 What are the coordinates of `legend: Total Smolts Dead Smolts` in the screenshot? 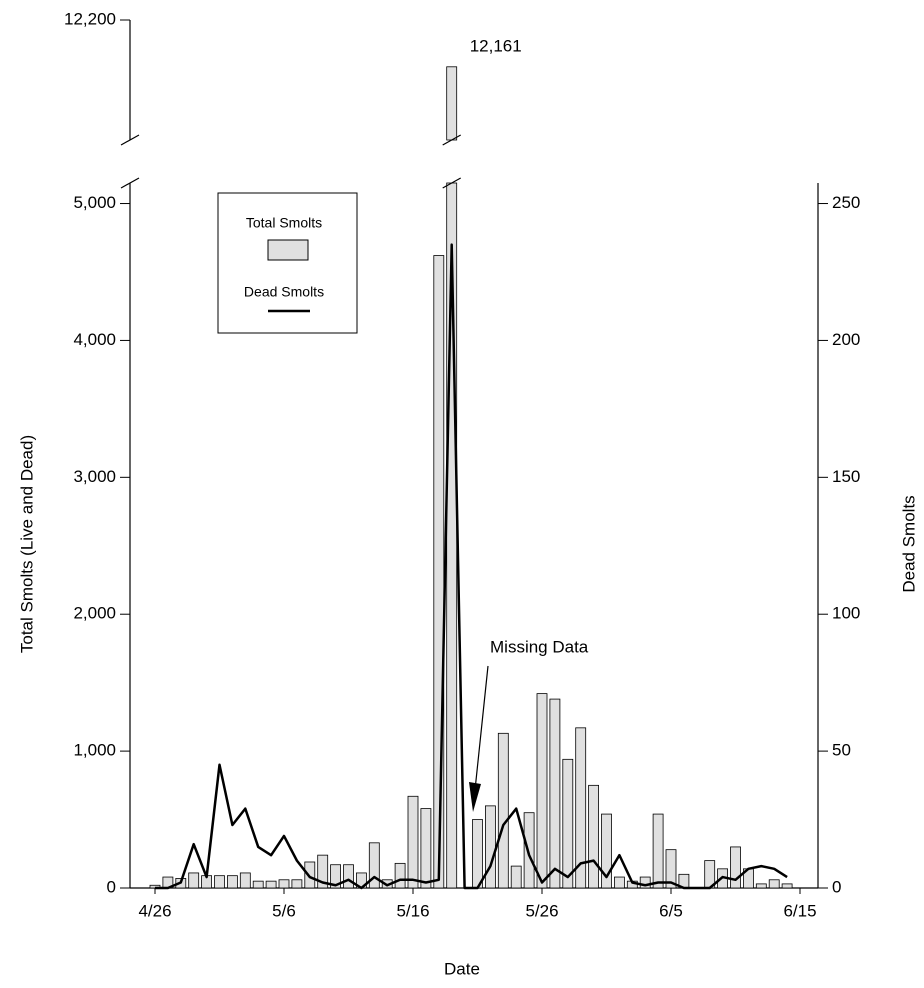 It's located at (287, 263).